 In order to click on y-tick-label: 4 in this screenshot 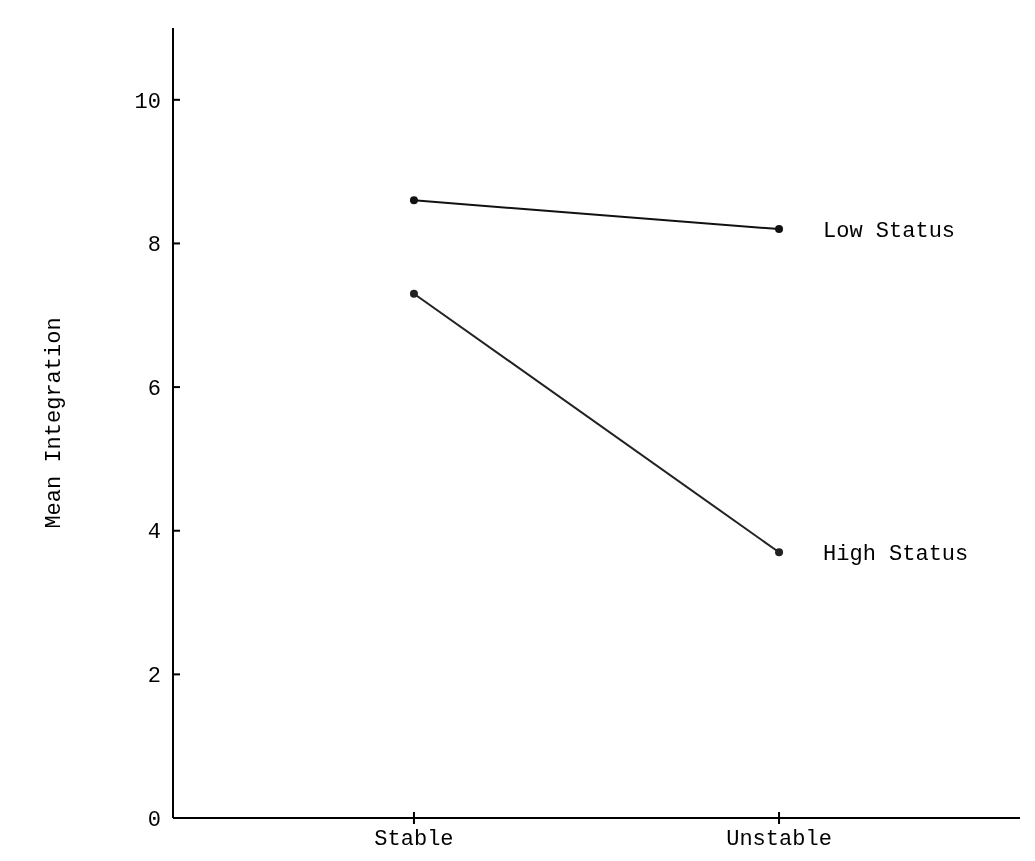, I will do `click(154, 533)`.